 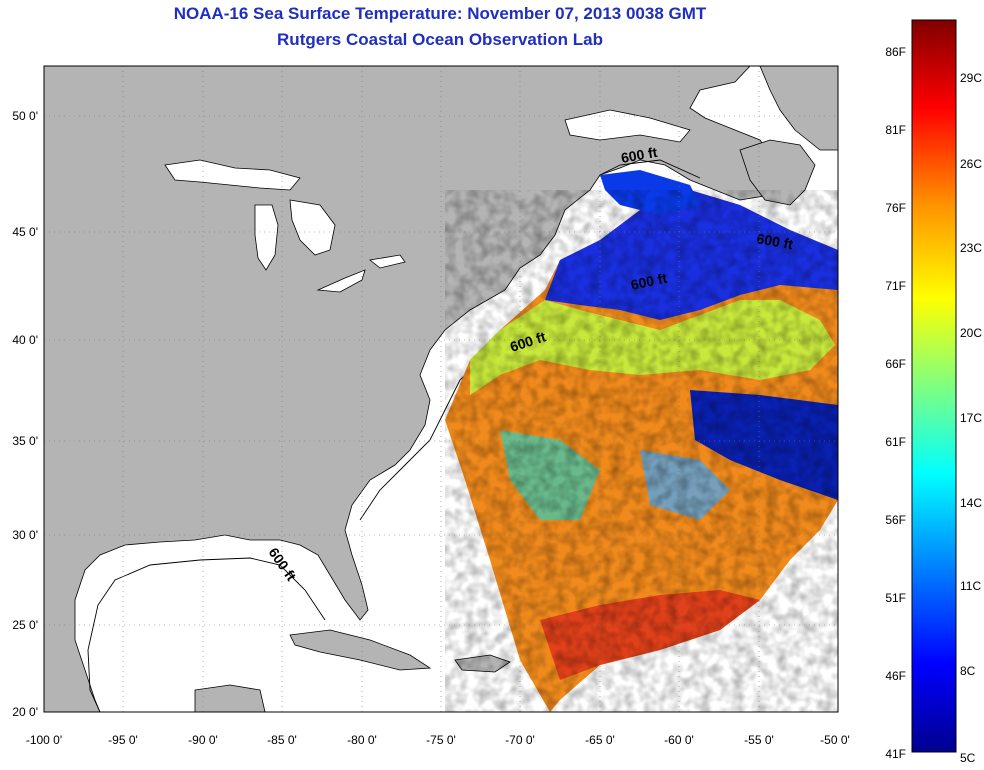 What do you see at coordinates (520, 740) in the screenshot?
I see `lon-tick: -70 0'` at bounding box center [520, 740].